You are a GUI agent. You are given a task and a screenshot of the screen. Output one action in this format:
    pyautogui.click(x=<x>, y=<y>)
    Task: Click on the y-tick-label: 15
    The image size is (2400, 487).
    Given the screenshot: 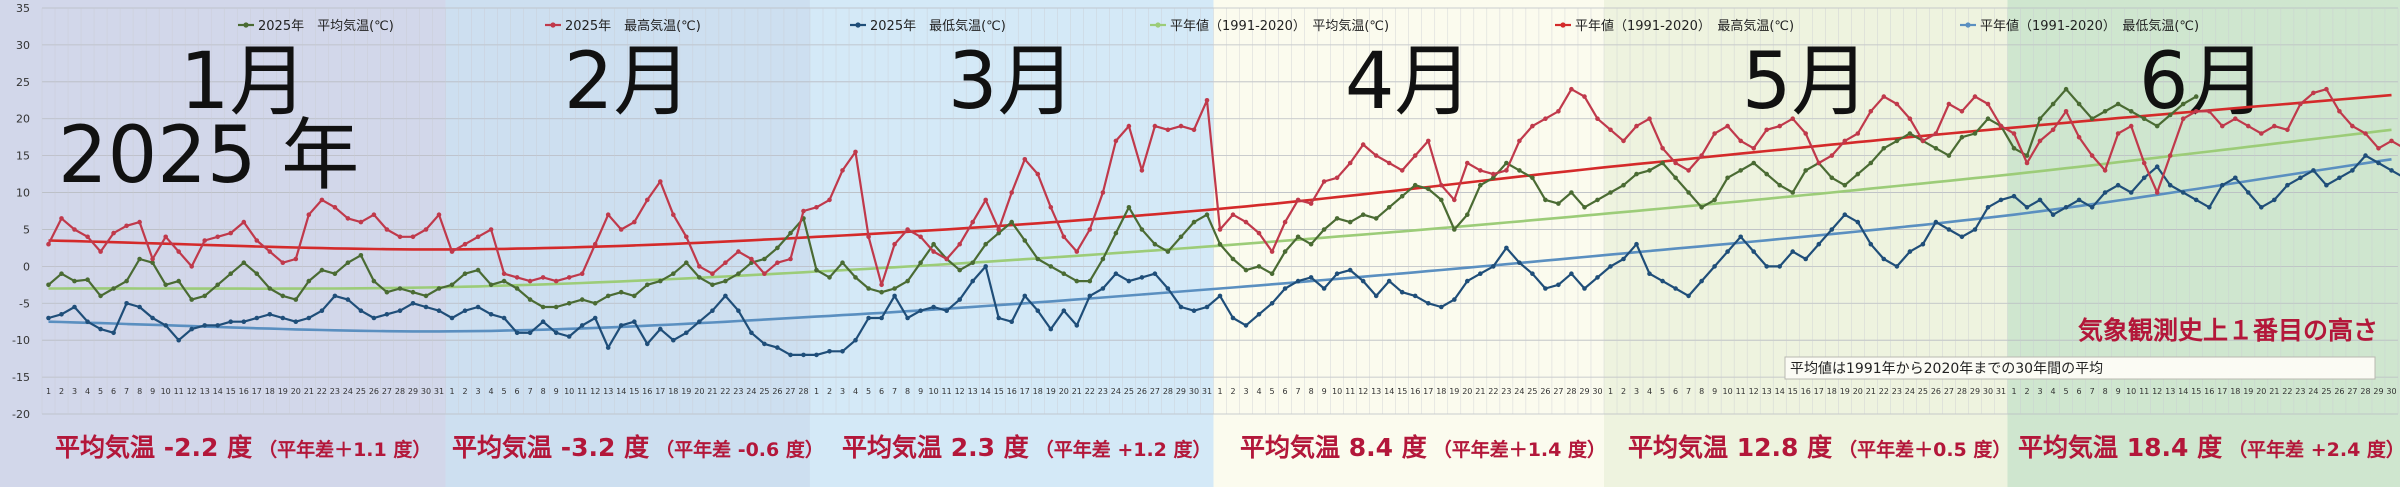 What is the action you would take?
    pyautogui.click(x=23, y=156)
    